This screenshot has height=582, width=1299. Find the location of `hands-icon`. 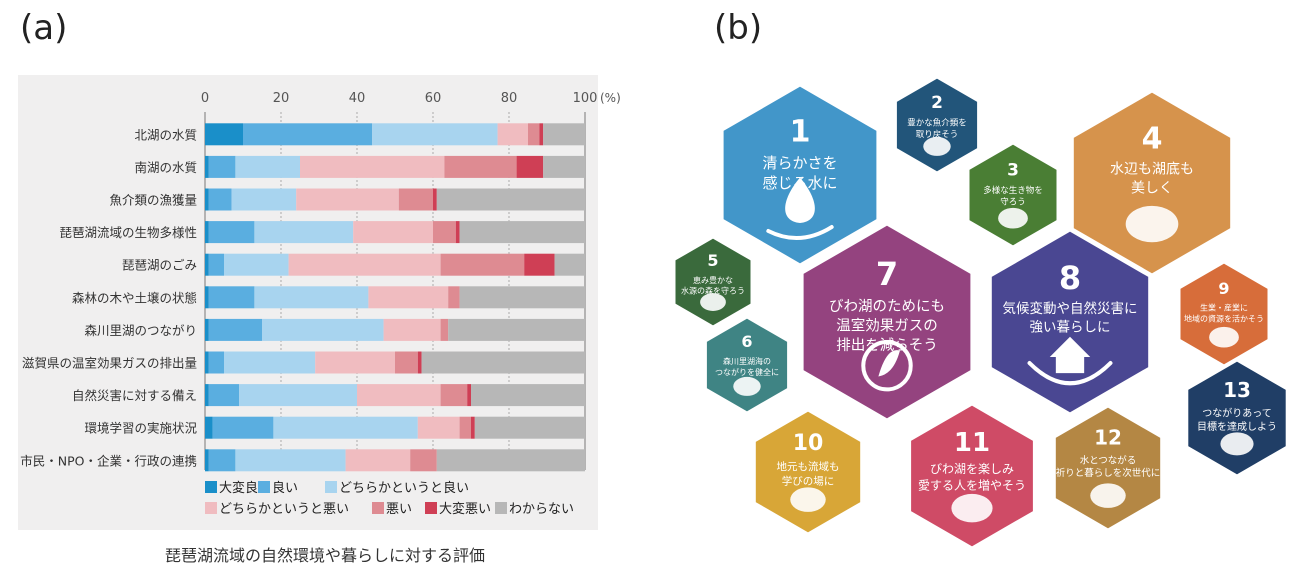

hands-icon is located at coordinates (1070, 373).